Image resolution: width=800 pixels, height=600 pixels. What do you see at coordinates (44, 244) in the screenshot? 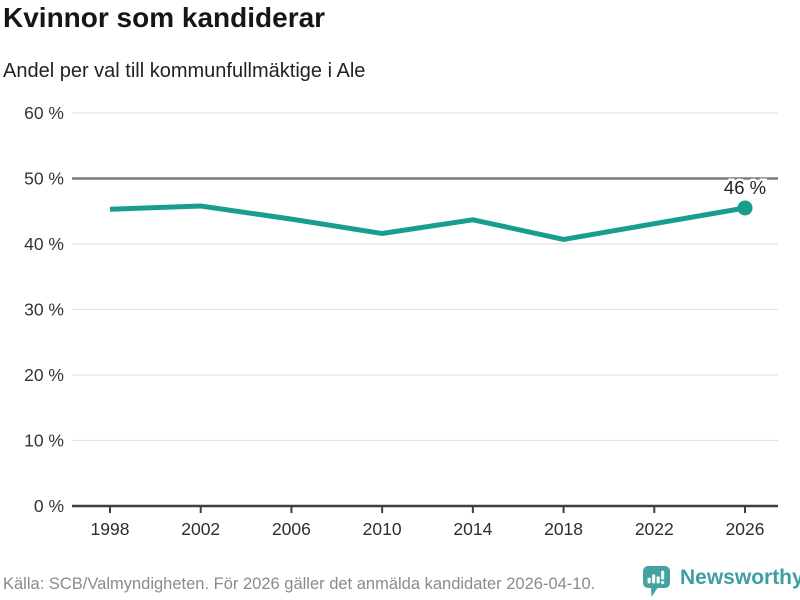
I see `y-tick-label: 40 %` at bounding box center [44, 244].